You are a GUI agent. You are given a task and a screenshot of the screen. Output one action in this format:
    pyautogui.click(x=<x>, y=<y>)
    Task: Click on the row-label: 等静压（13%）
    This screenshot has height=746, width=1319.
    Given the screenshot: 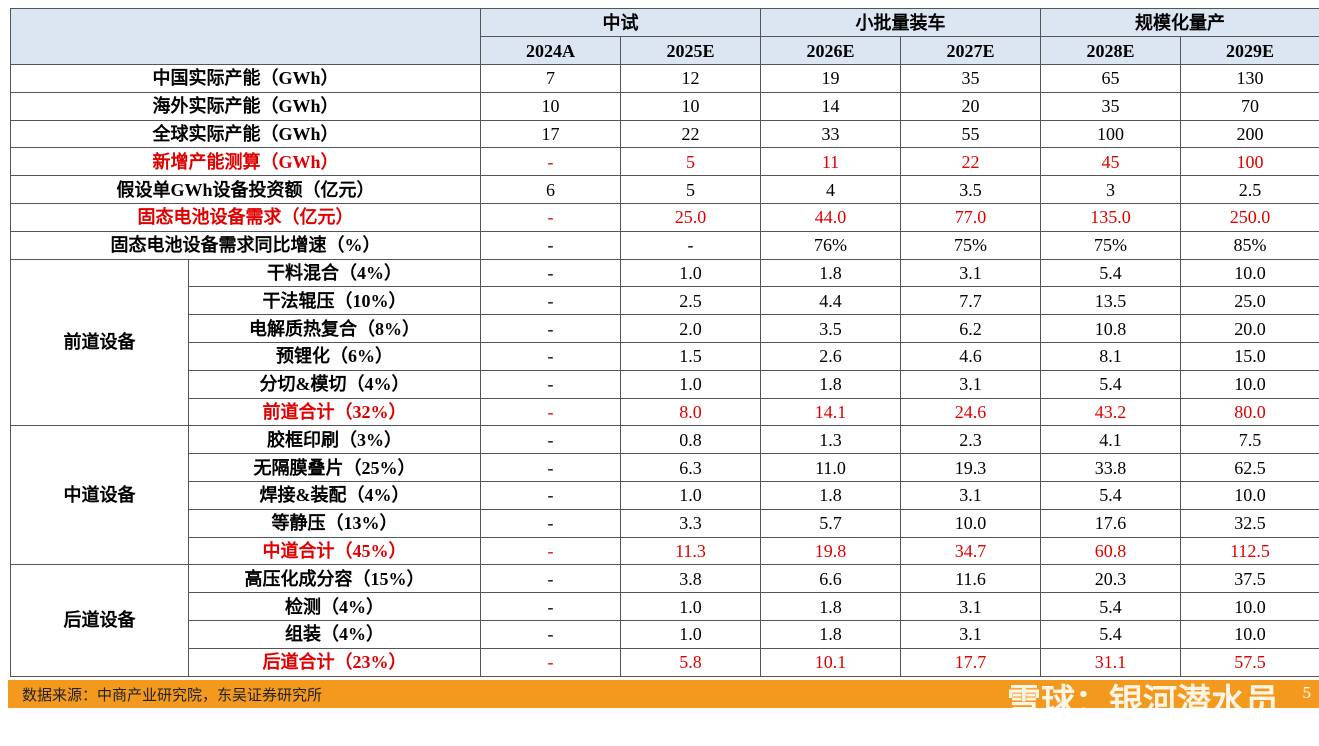 What is the action you would take?
    pyautogui.click(x=334, y=523)
    